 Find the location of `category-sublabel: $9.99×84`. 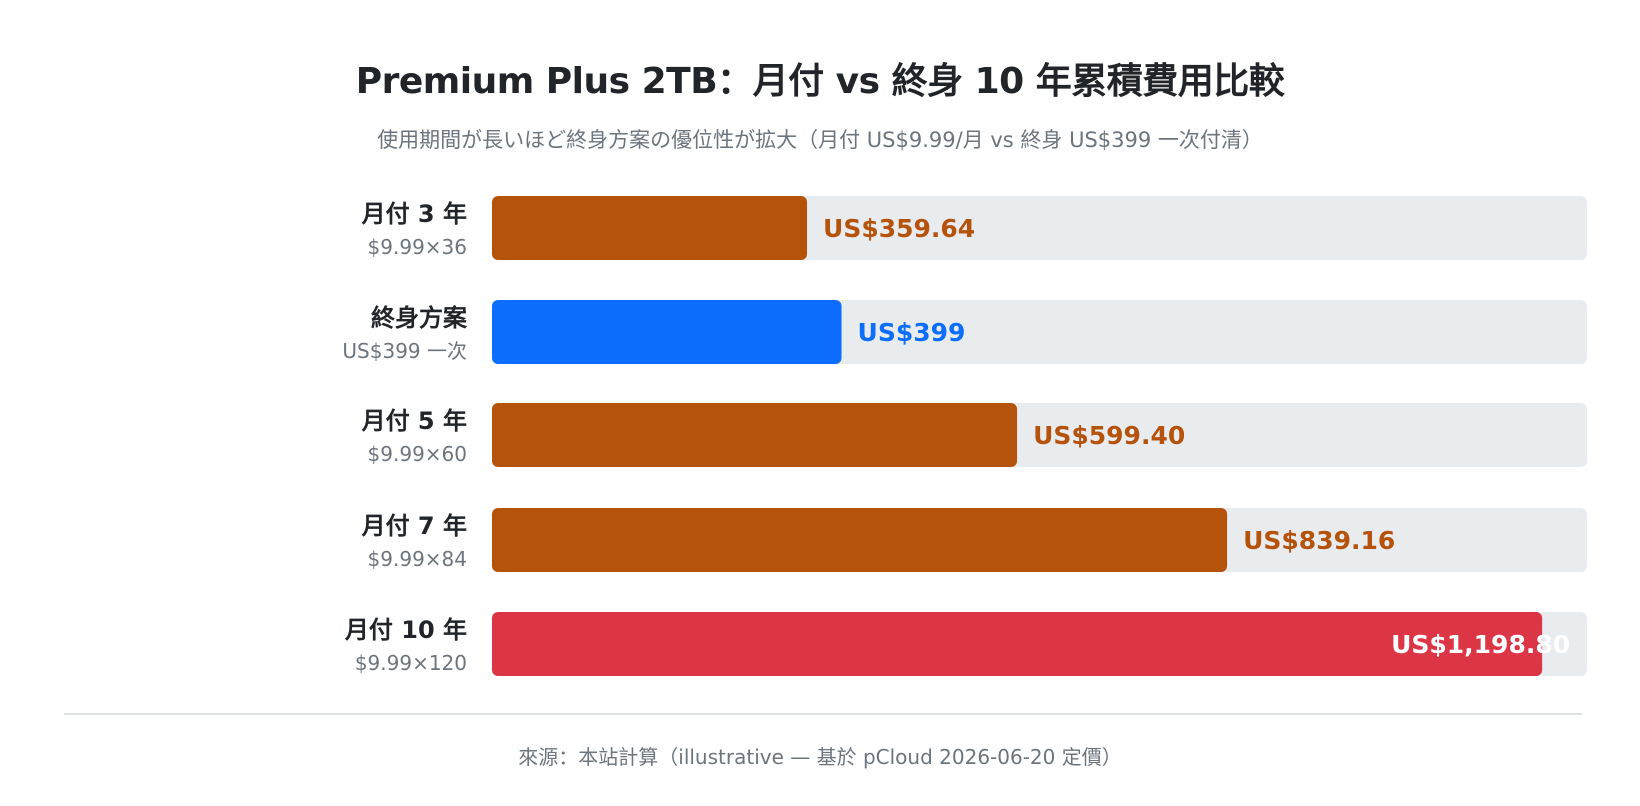

category-sublabel: $9.99×84 is located at coordinates (417, 559).